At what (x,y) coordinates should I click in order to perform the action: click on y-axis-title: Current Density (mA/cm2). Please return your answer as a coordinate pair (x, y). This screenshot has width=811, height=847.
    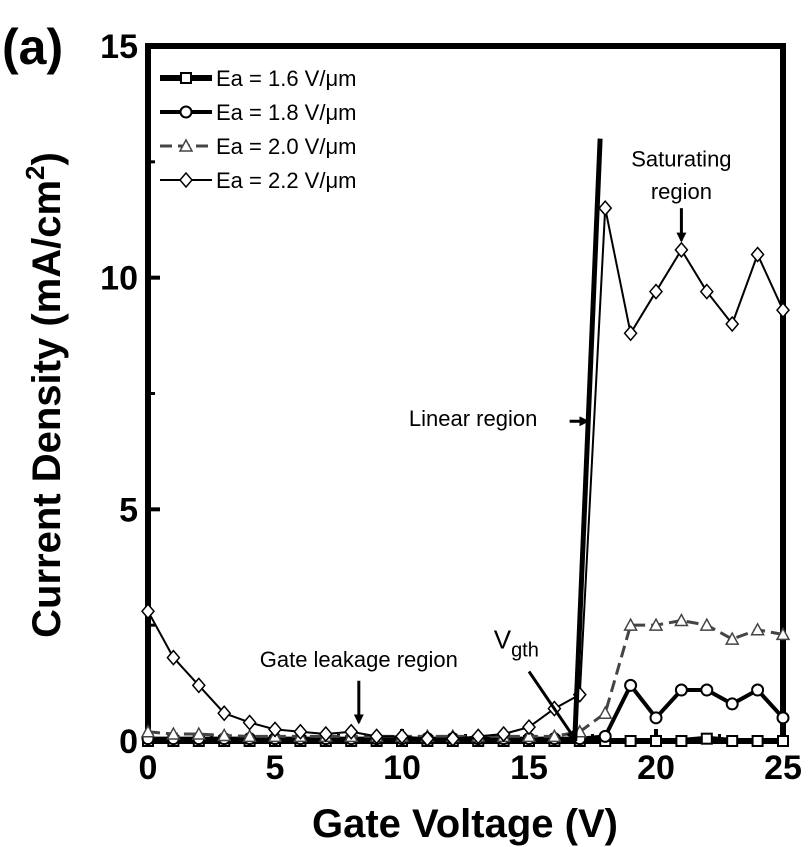
    Looking at the image, I should click on (44, 395).